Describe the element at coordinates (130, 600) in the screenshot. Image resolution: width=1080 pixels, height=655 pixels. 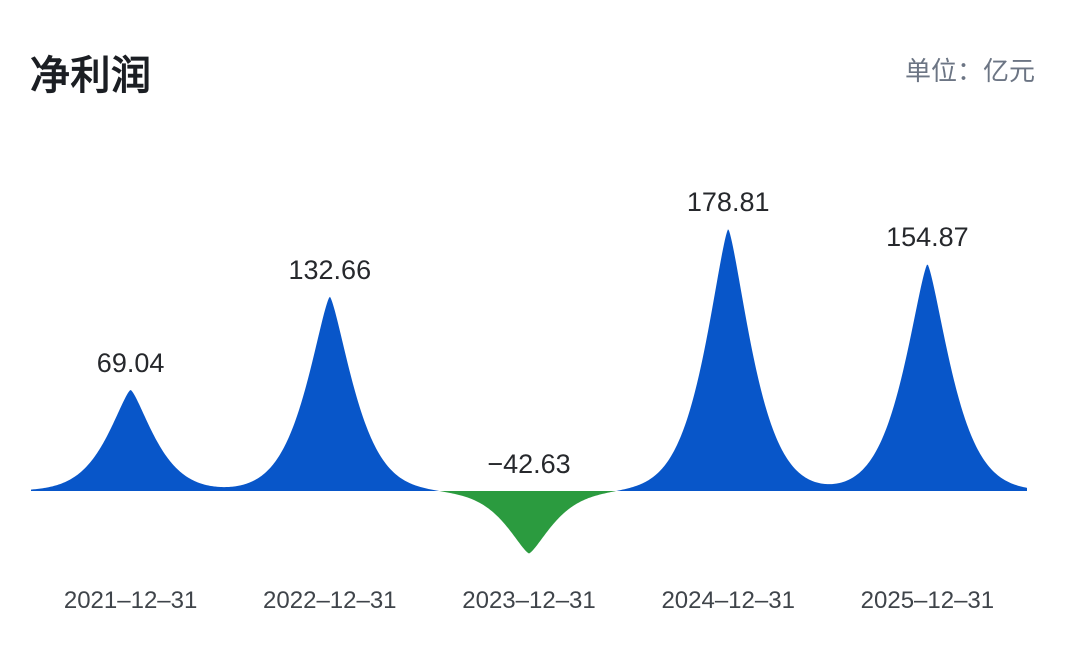
I see `x-axis-label: 2021–12–31` at that location.